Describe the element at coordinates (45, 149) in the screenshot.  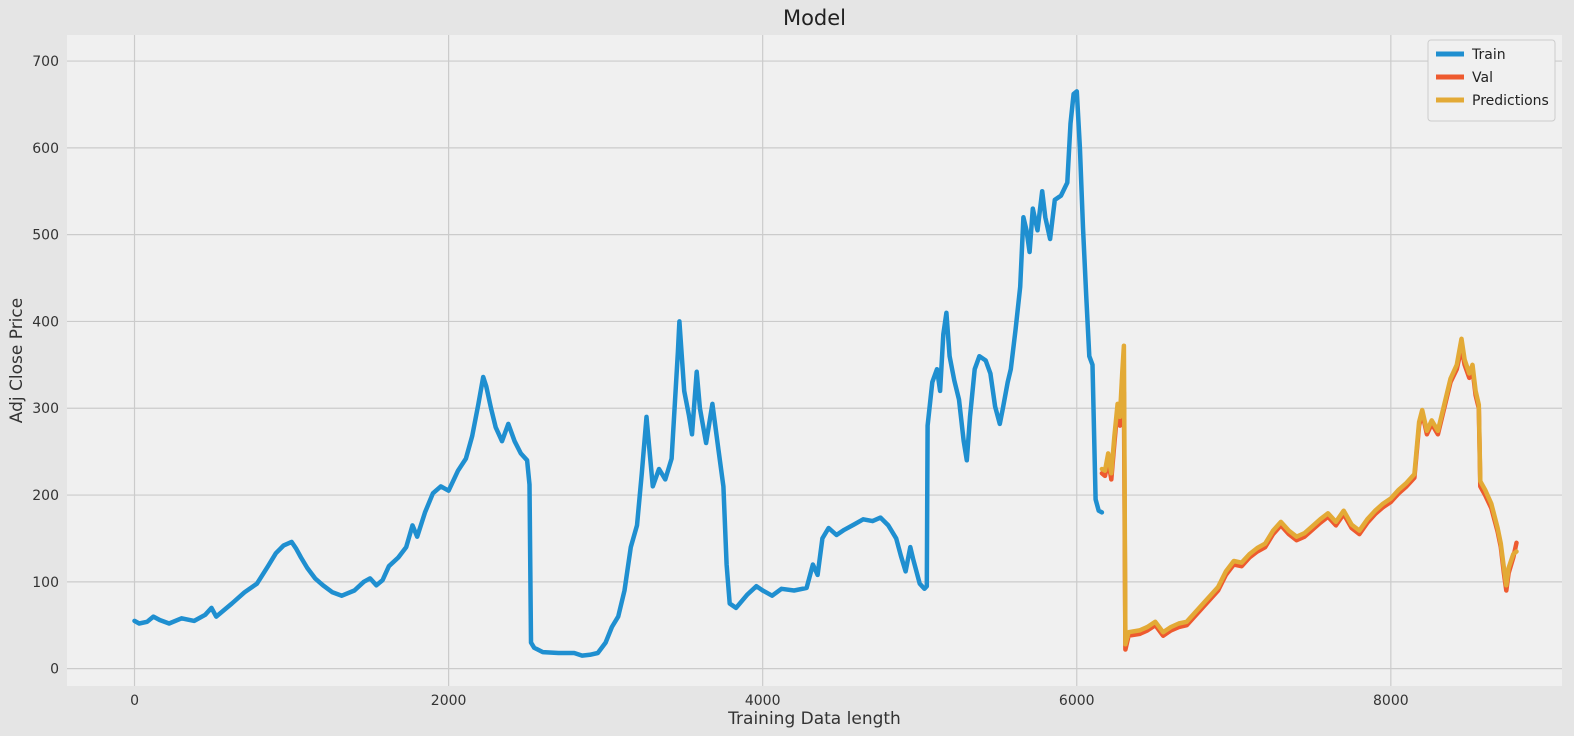
I see `y-tick-label: 600` at that location.